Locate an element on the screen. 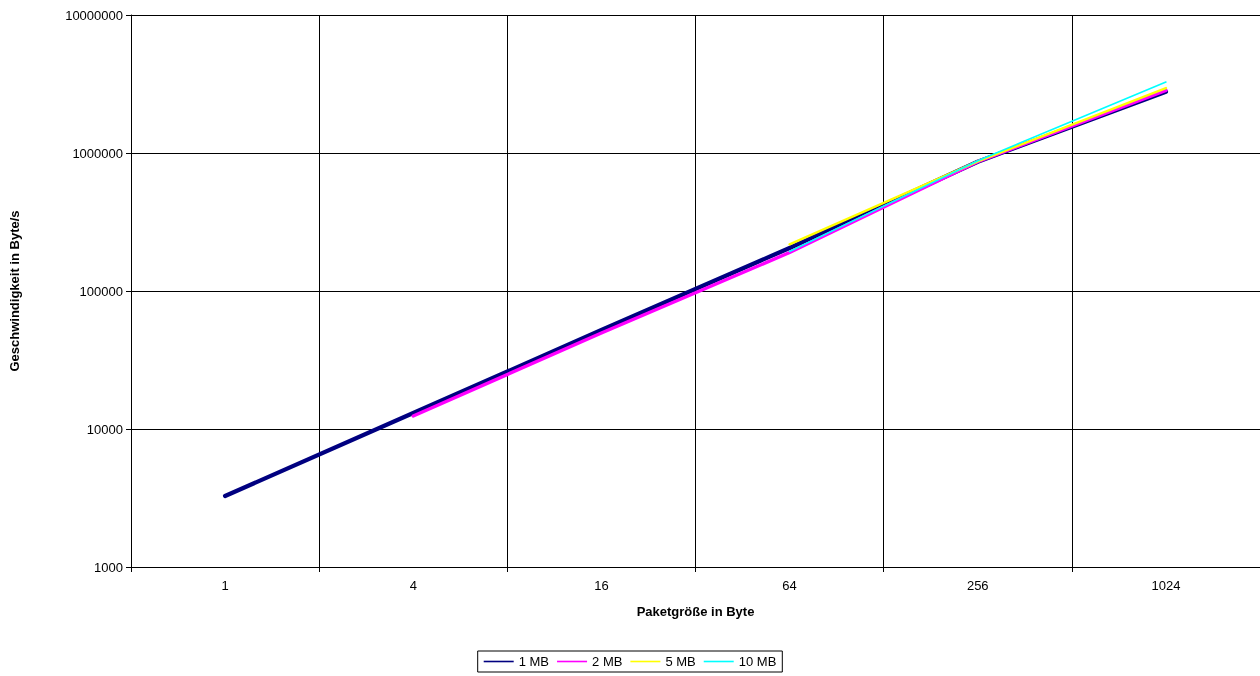 This screenshot has width=1260, height=676. x-tick-label: 16 is located at coordinates (601, 585).